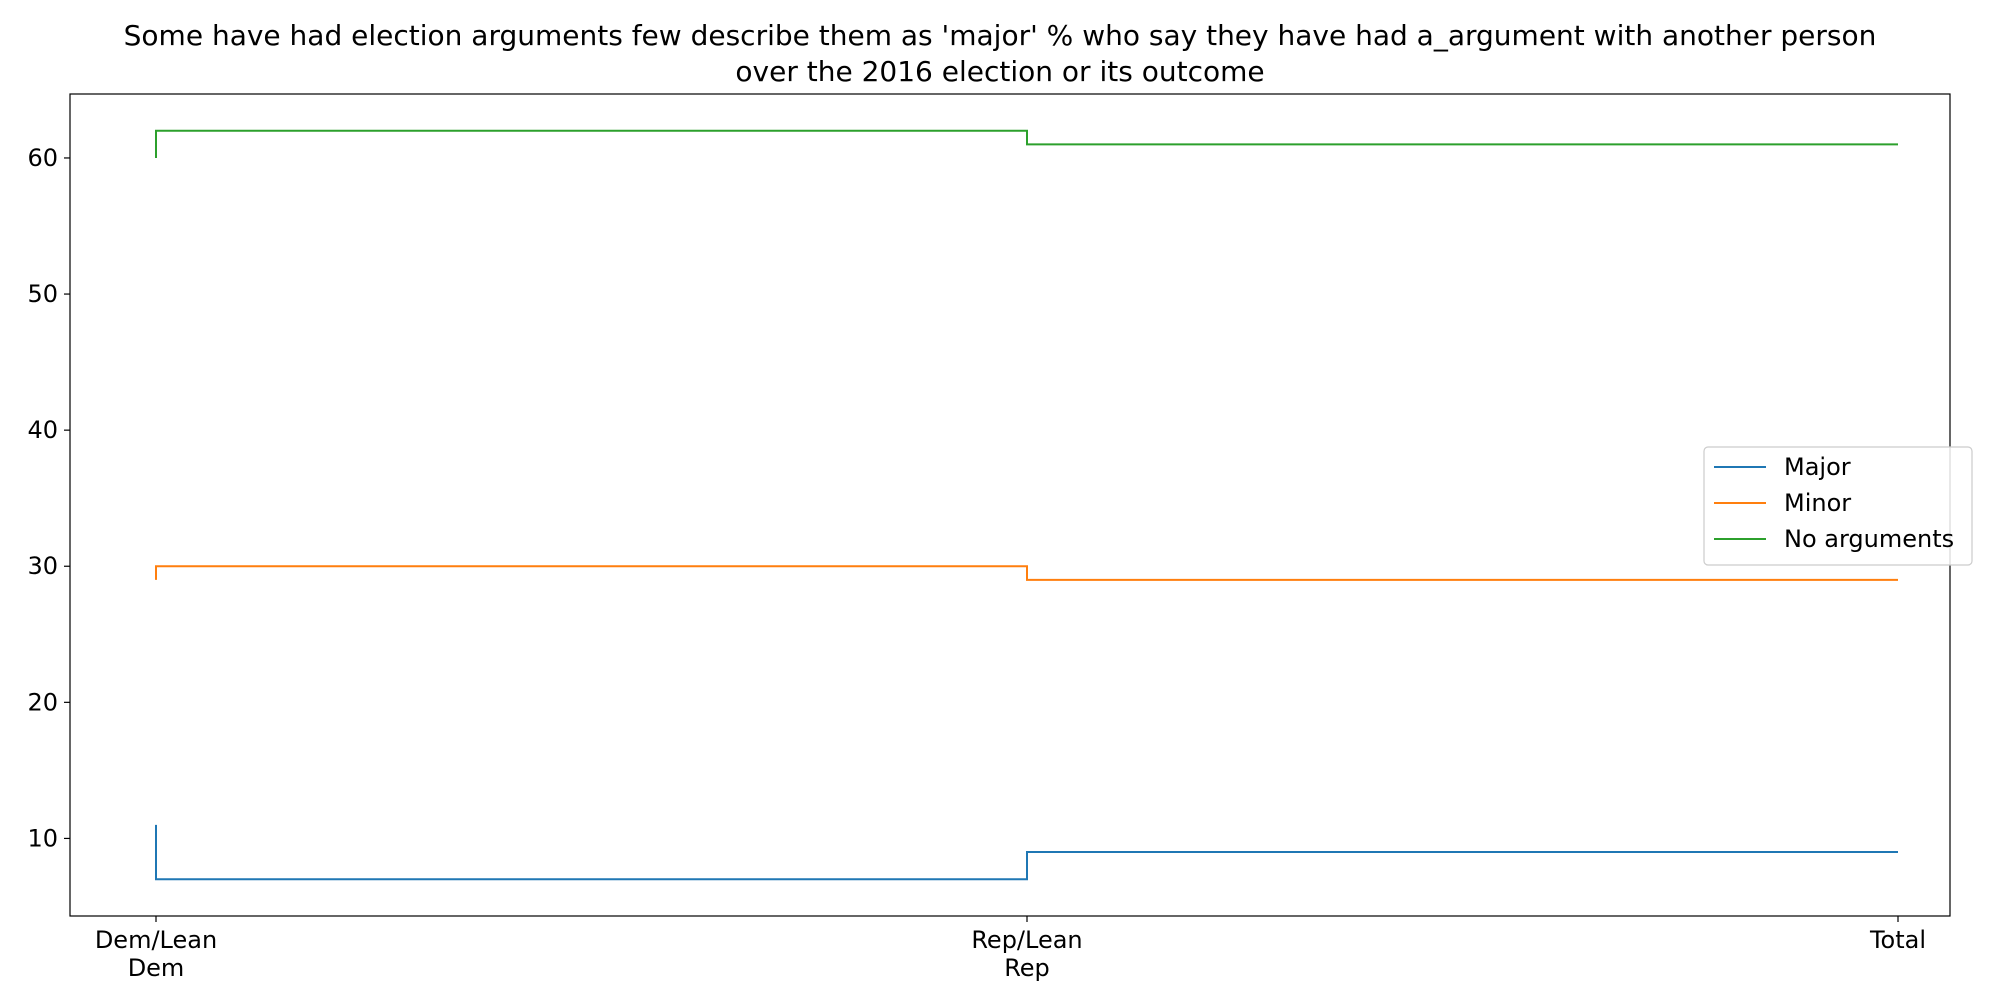 The width and height of the screenshot is (2000, 1000). What do you see at coordinates (1026, 143) in the screenshot?
I see `series-line-no-arguments` at bounding box center [1026, 143].